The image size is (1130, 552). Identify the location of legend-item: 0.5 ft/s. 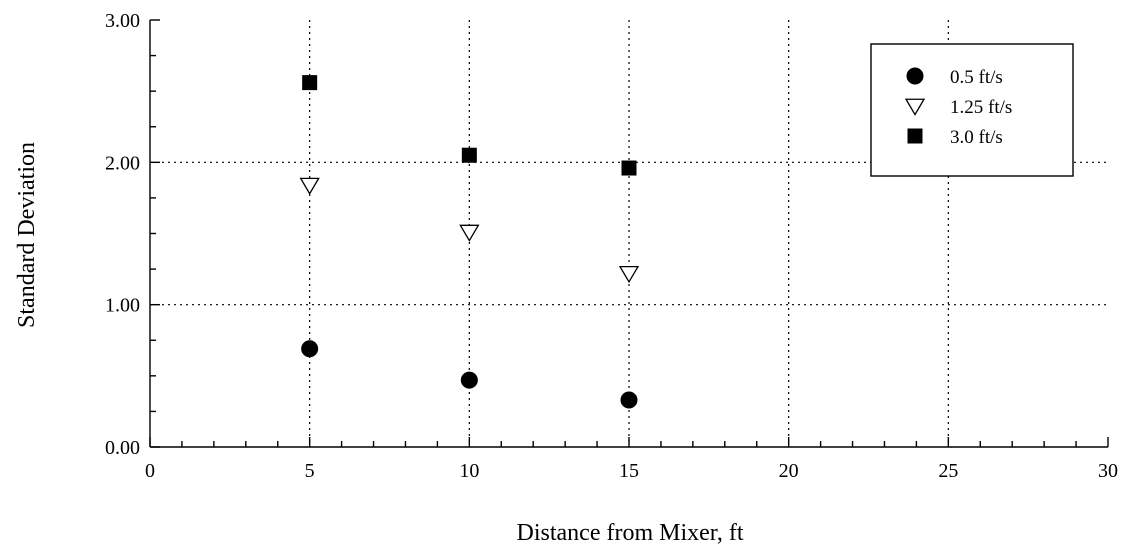
(954, 77).